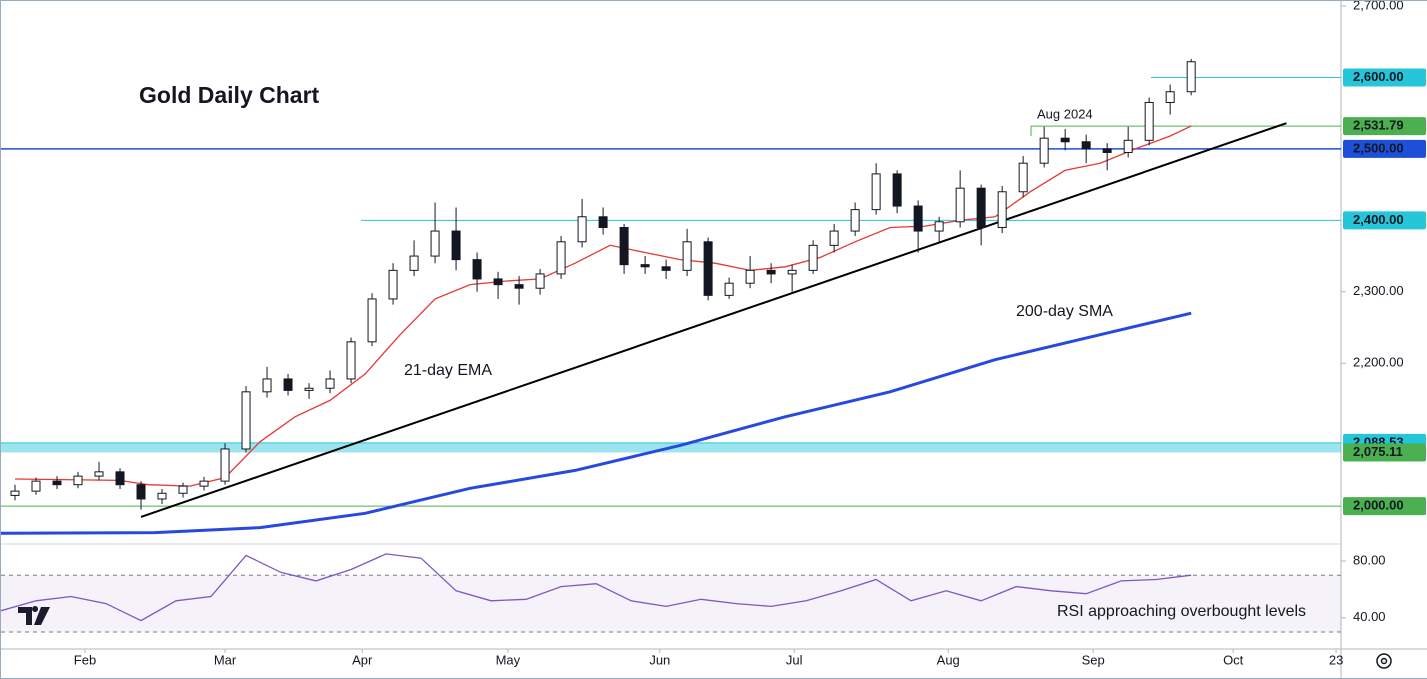 The width and height of the screenshot is (1427, 679). I want to click on y-tick-label: 2,300.00, so click(1378, 290).